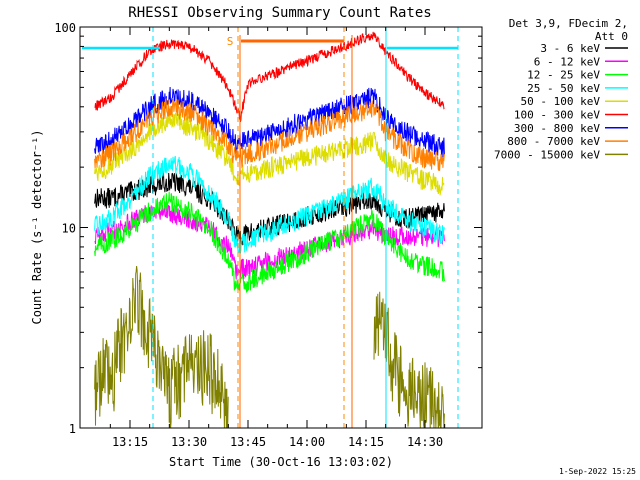 The height and width of the screenshot is (480, 640). Describe the element at coordinates (69, 229) in the screenshot. I see `y-tick-label-10: 10` at that location.